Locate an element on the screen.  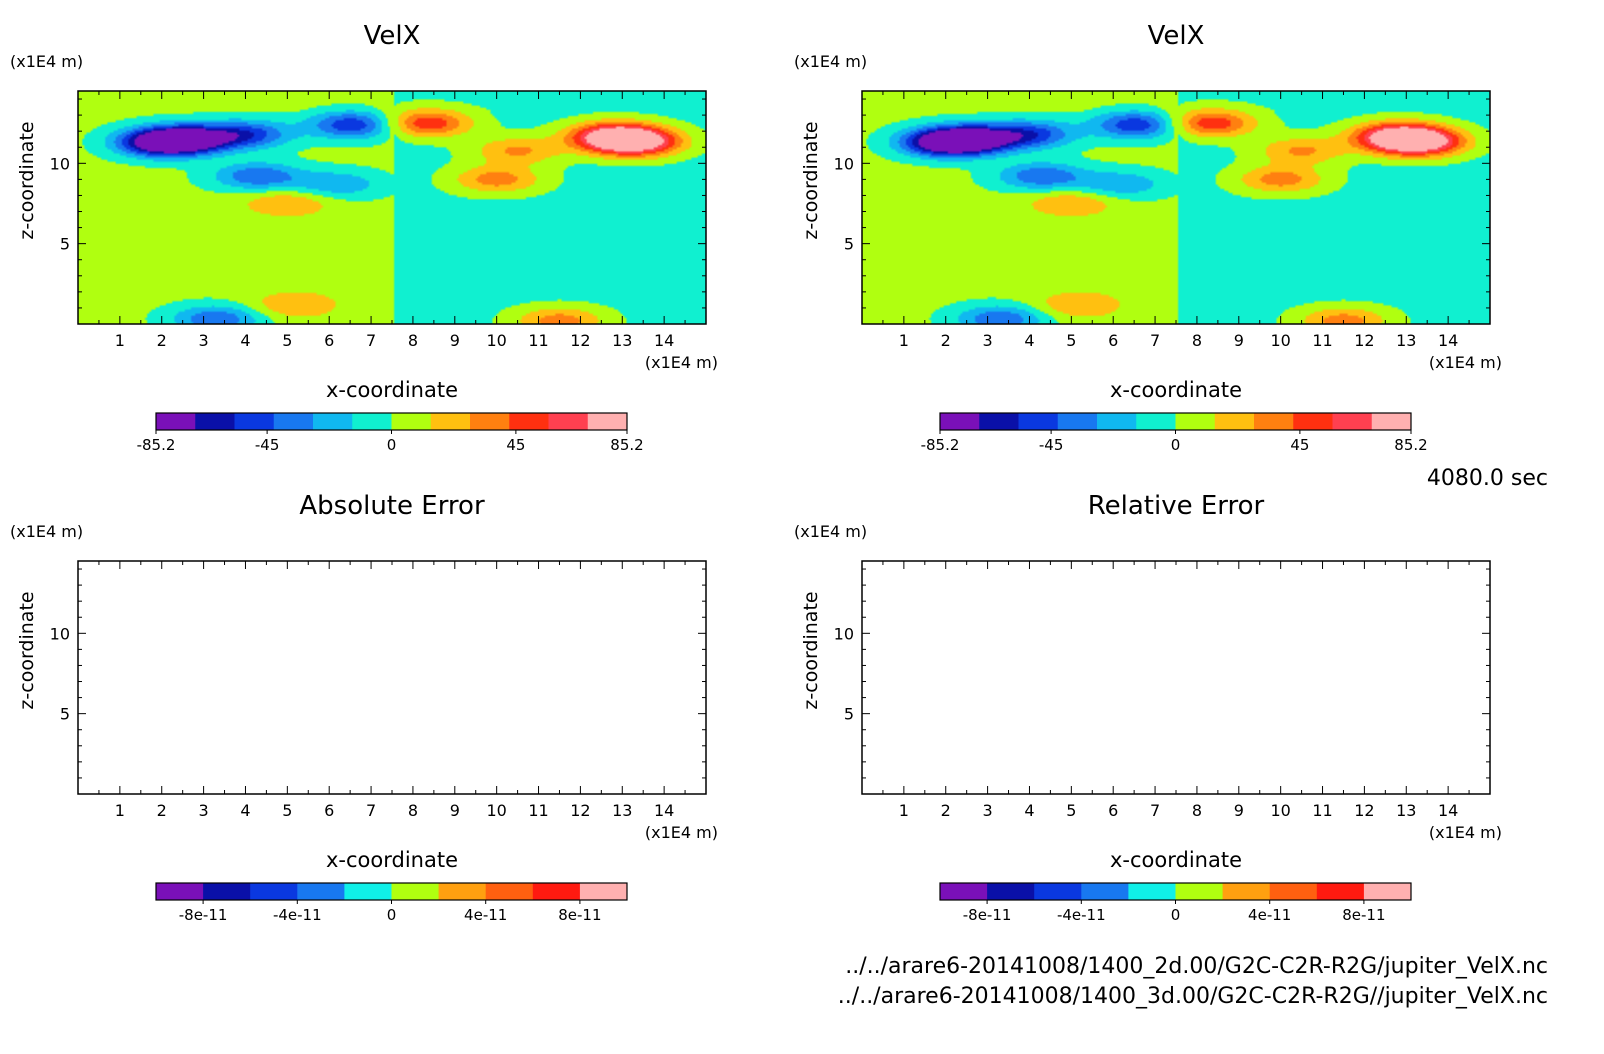
panel-title: Absolute Error is located at coordinates (392, 506).